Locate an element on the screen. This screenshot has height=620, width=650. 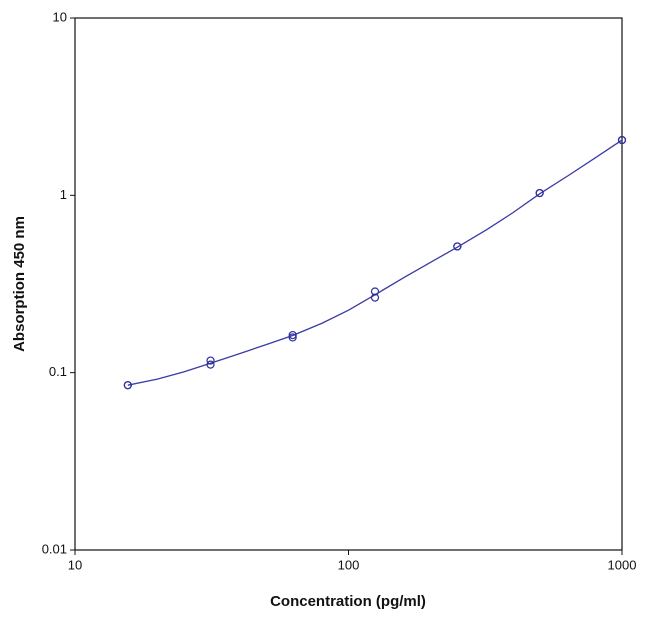
x-tick-label: 100 is located at coordinates (349, 564).